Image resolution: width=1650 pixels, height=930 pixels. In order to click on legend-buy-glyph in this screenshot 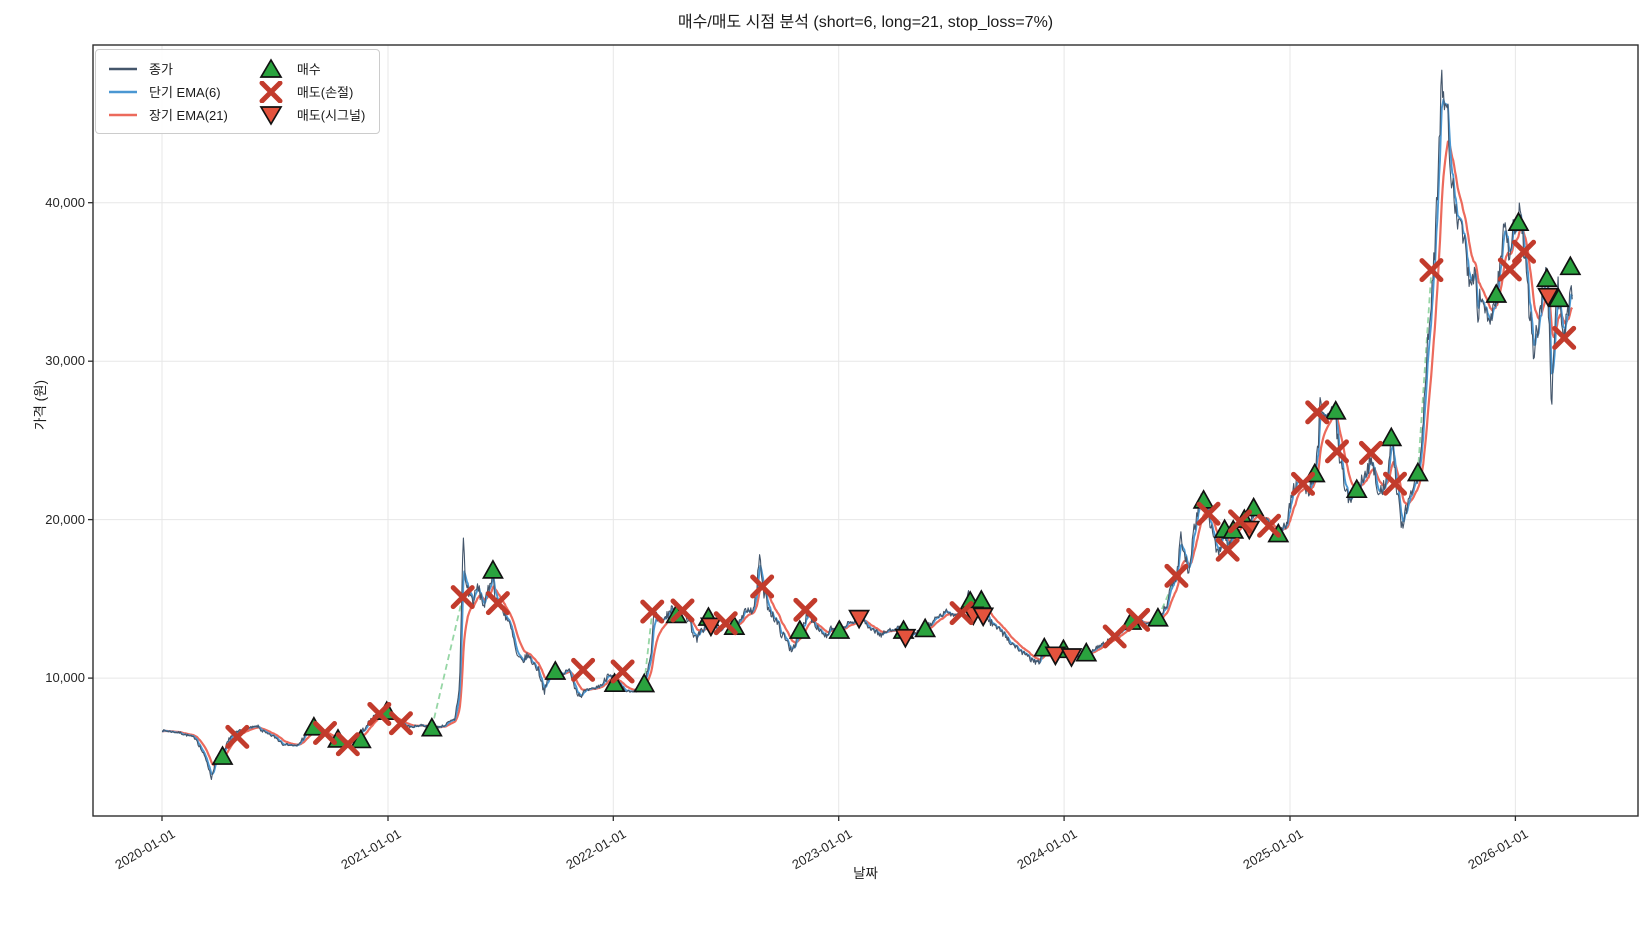, I will do `click(271, 67)`.